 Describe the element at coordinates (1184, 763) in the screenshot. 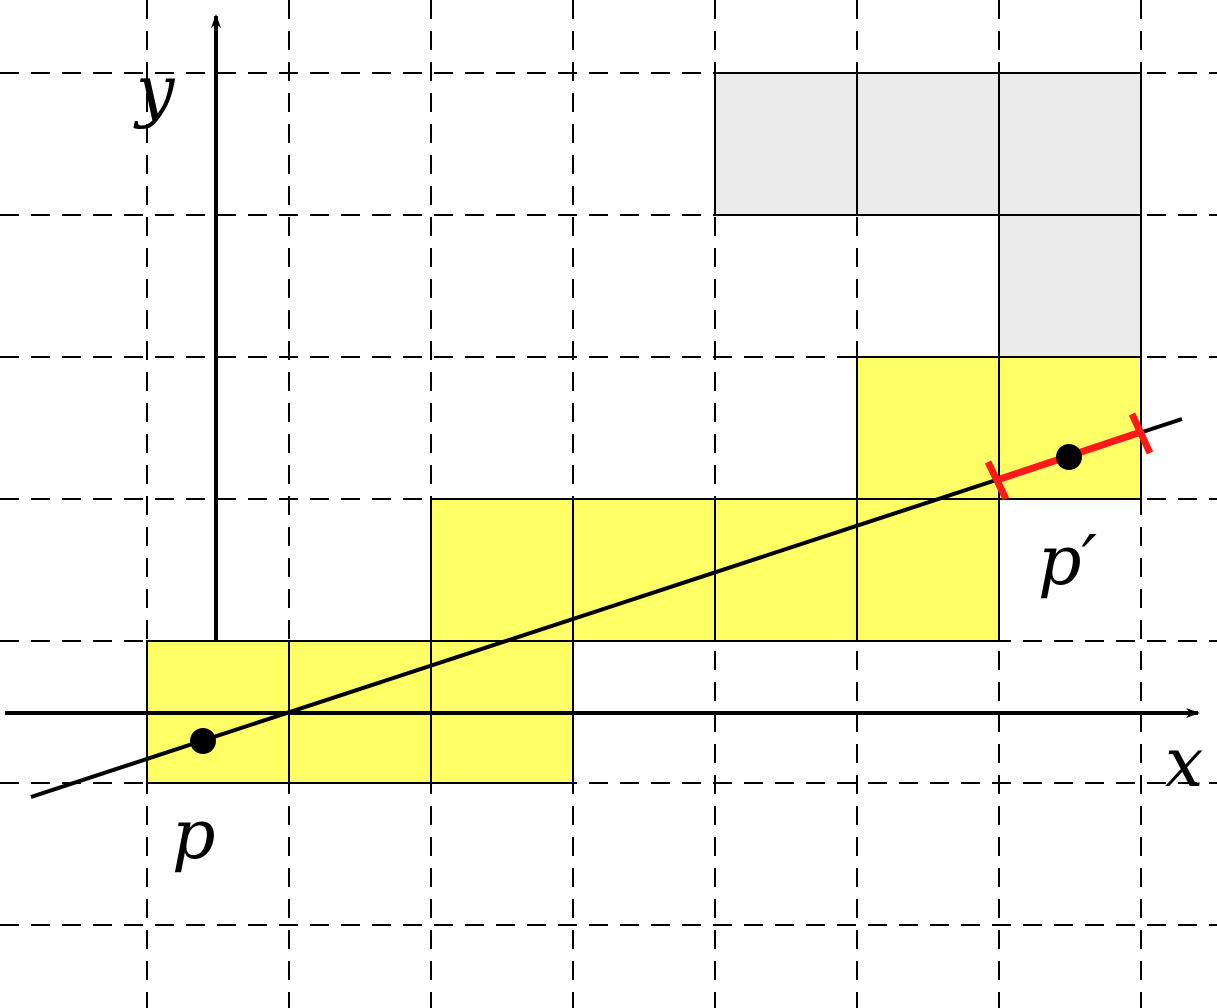

I see `x-axis-label: x` at that location.